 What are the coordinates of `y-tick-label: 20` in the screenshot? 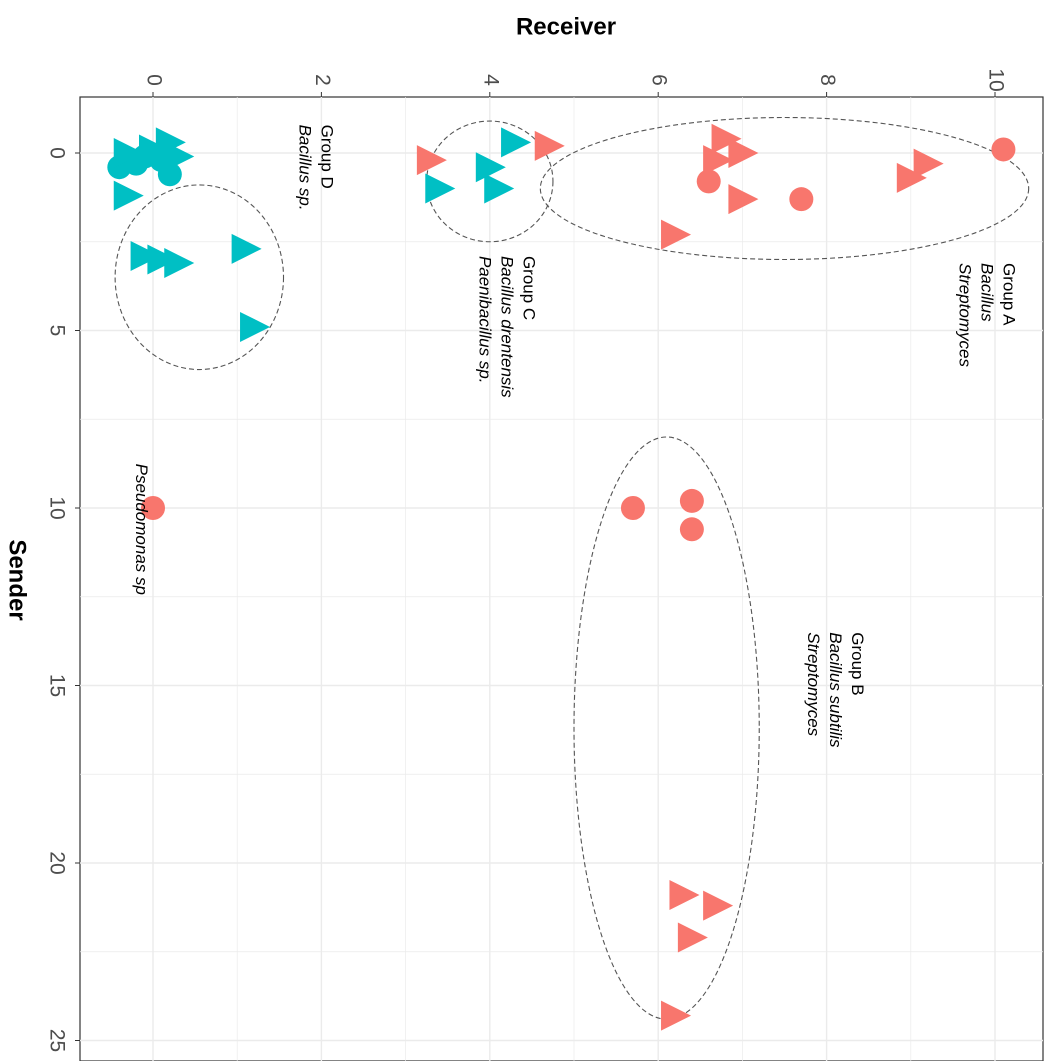 It's located at (56, 862).